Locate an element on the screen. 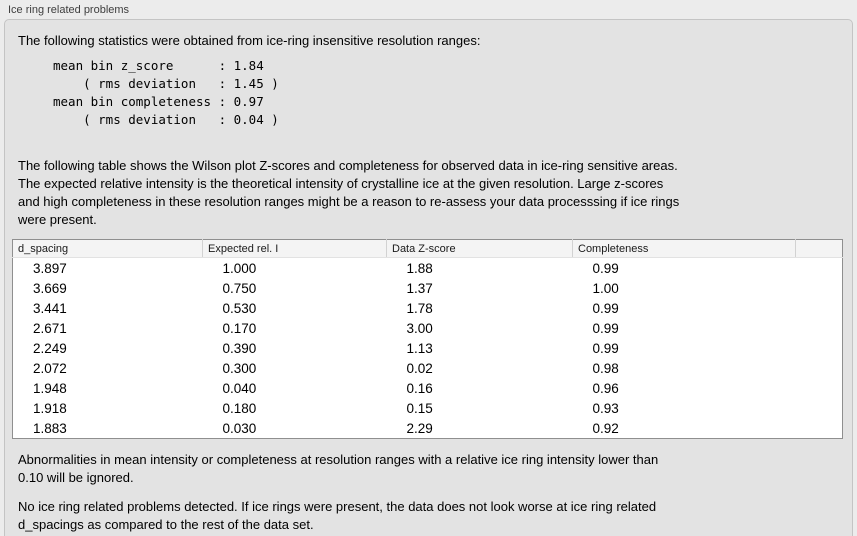  table-row: 3.897 1.000 1.88 0.99 is located at coordinates (428, 268).